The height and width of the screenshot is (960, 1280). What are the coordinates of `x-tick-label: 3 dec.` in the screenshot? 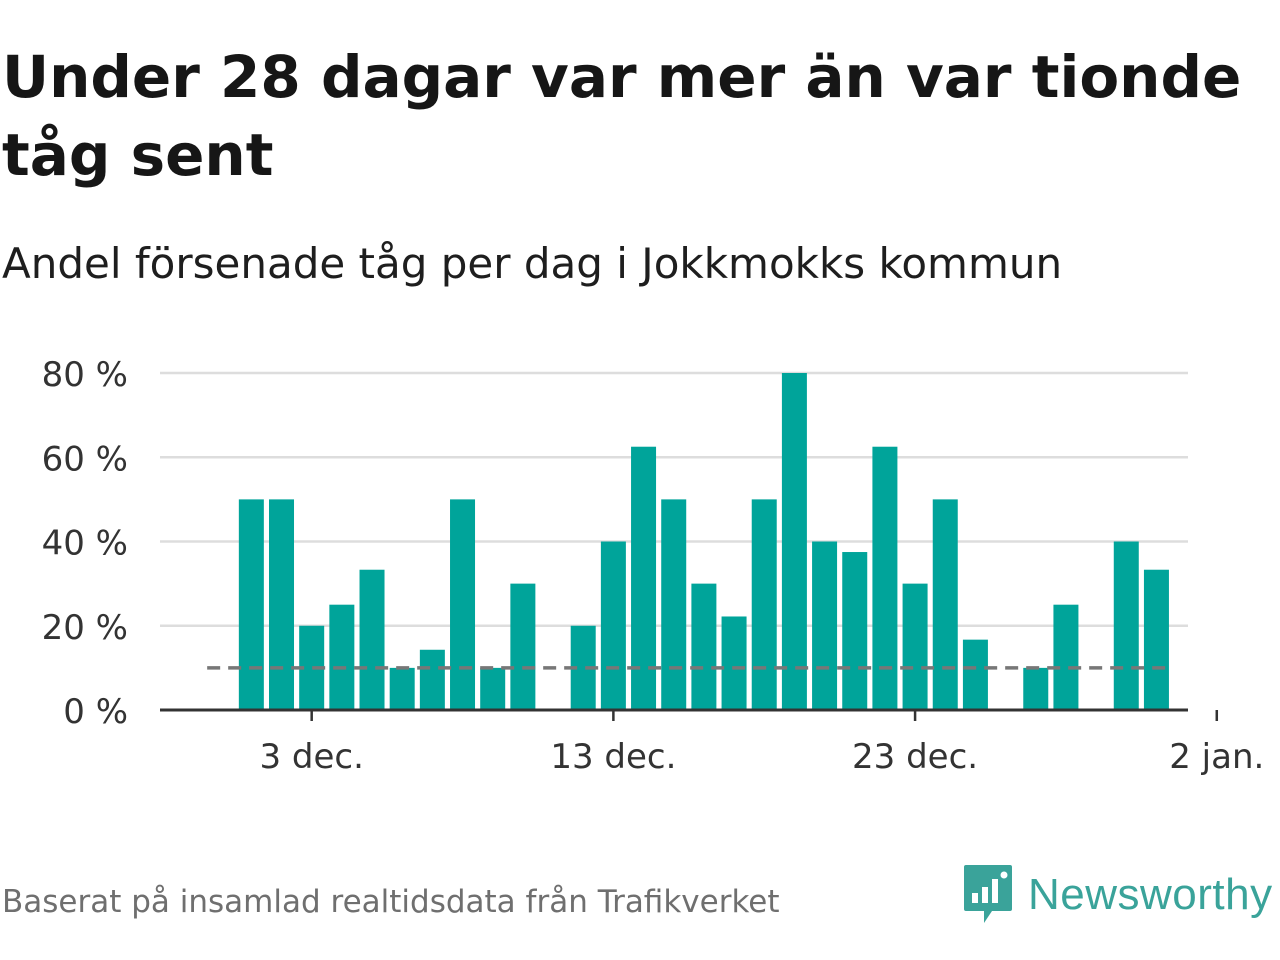 It's located at (311, 757).